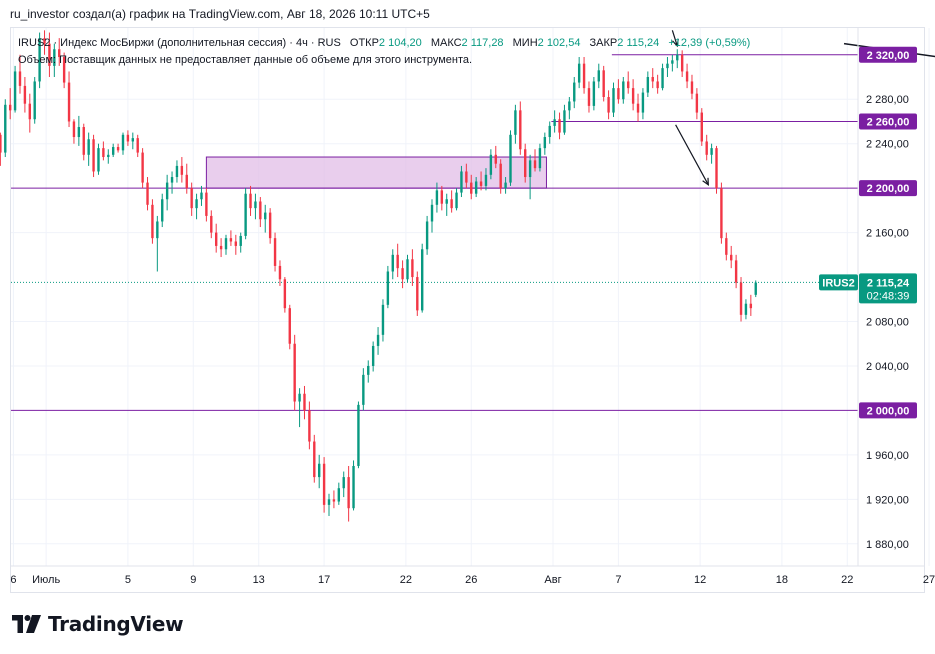 The width and height of the screenshot is (935, 654). I want to click on x-tick-label: 13, so click(259, 580).